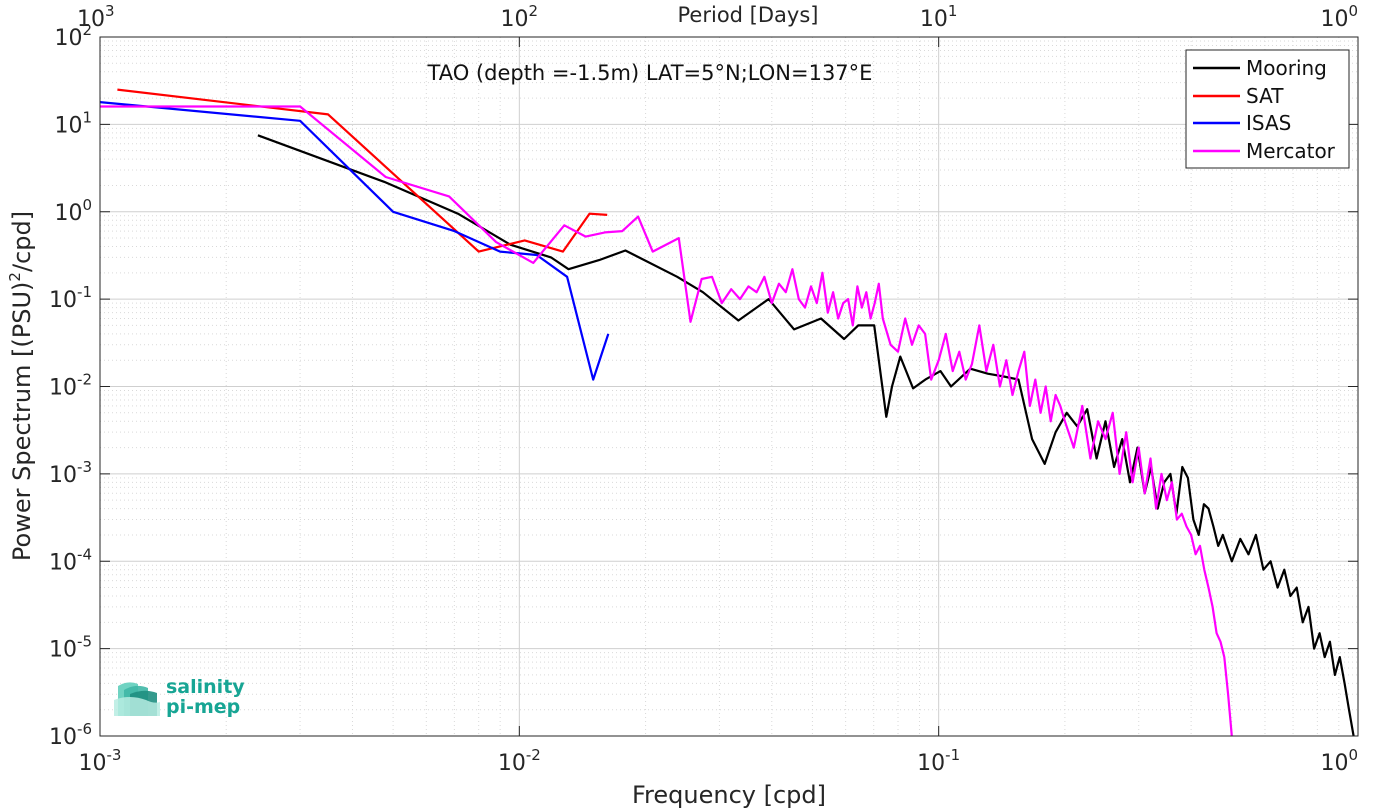 This screenshot has height=809, width=1383. I want to click on wave-logo-icon, so click(137, 699).